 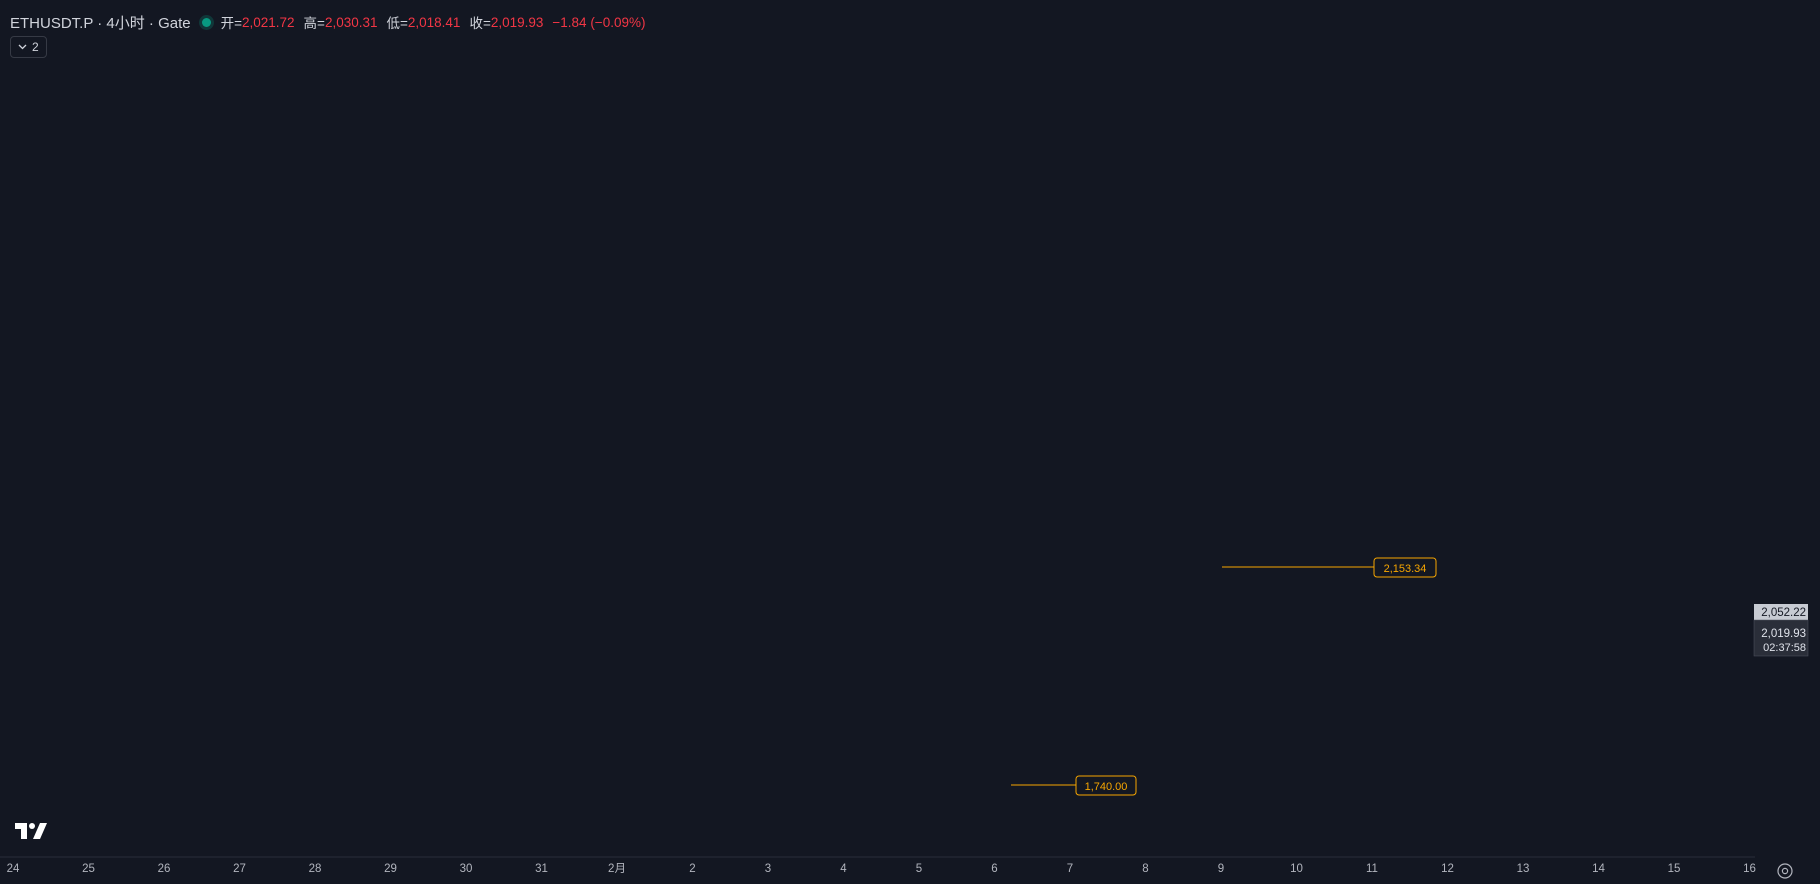 What do you see at coordinates (878, 865) in the screenshot?
I see `time-axis: 24 25 26 27 28 29 30 31 2月 2 3 4 5 6 7 8 9 10 11 12 13 14 15 16` at bounding box center [878, 865].